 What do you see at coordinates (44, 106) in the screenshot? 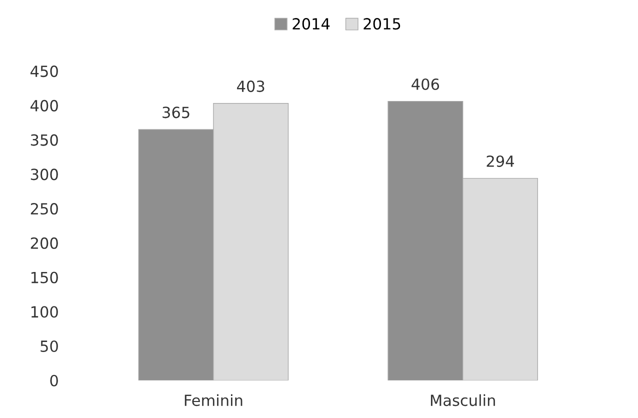
I see `y-tick-label: 400` at bounding box center [44, 106].